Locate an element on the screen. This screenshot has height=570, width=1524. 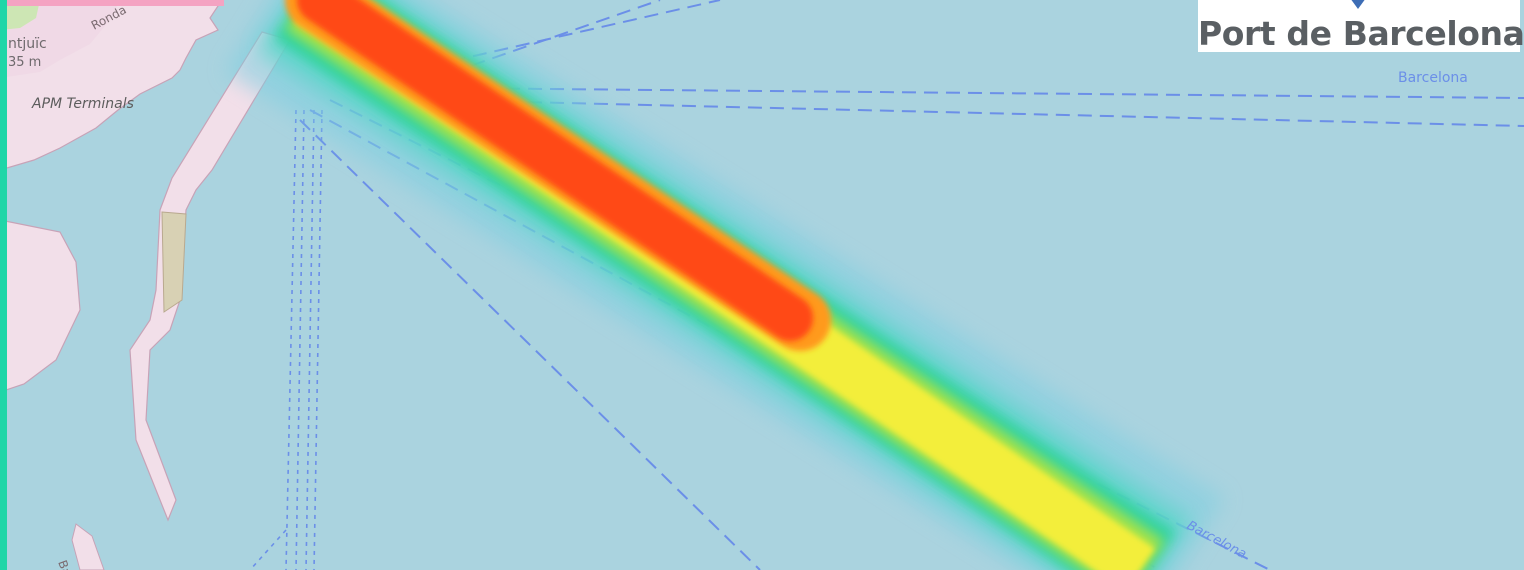
label-park: ntjuïc is located at coordinates (27, 44).